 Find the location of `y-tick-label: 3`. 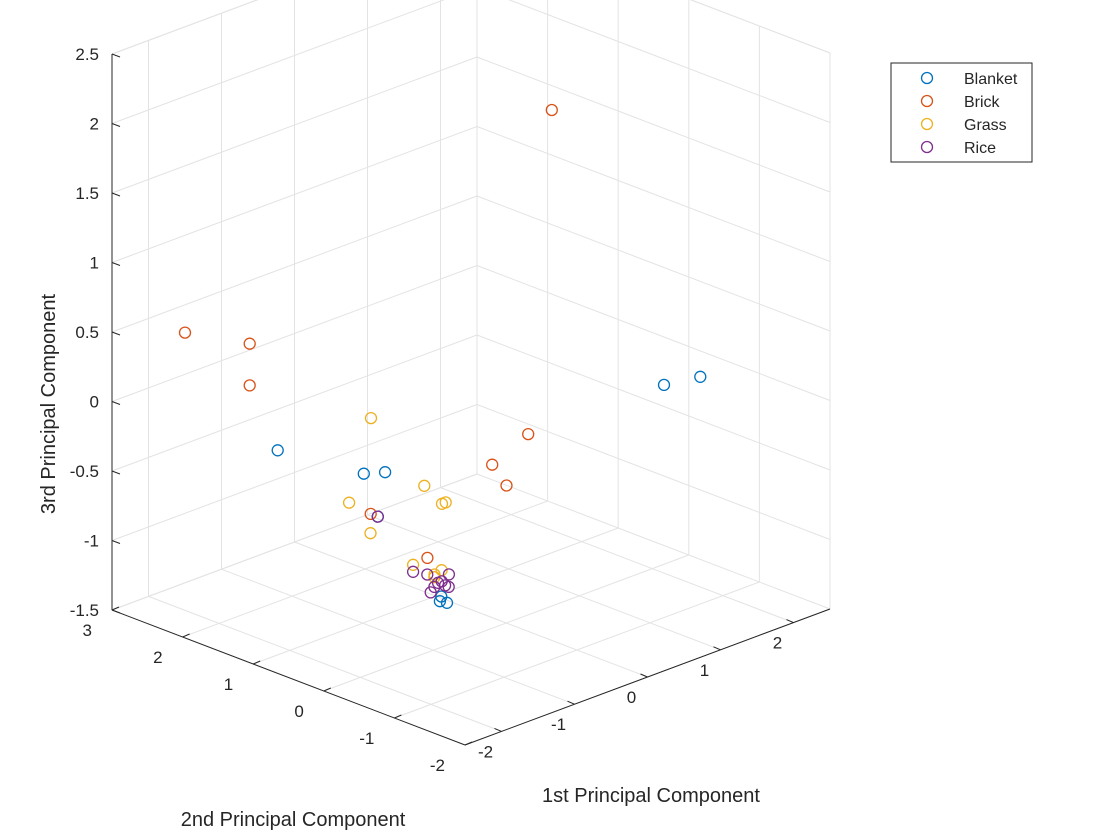

y-tick-label: 3 is located at coordinates (87, 630).